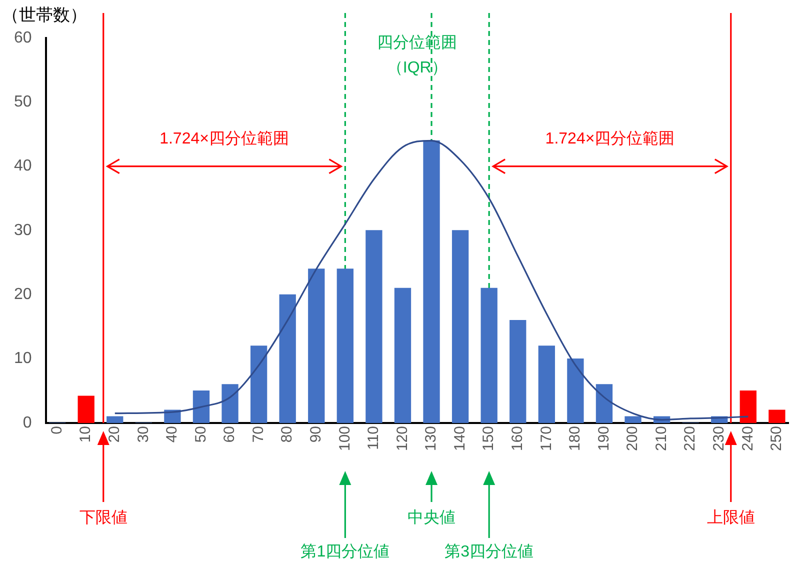  What do you see at coordinates (57, 430) in the screenshot?
I see `x-tick-label: 0` at bounding box center [57, 430].